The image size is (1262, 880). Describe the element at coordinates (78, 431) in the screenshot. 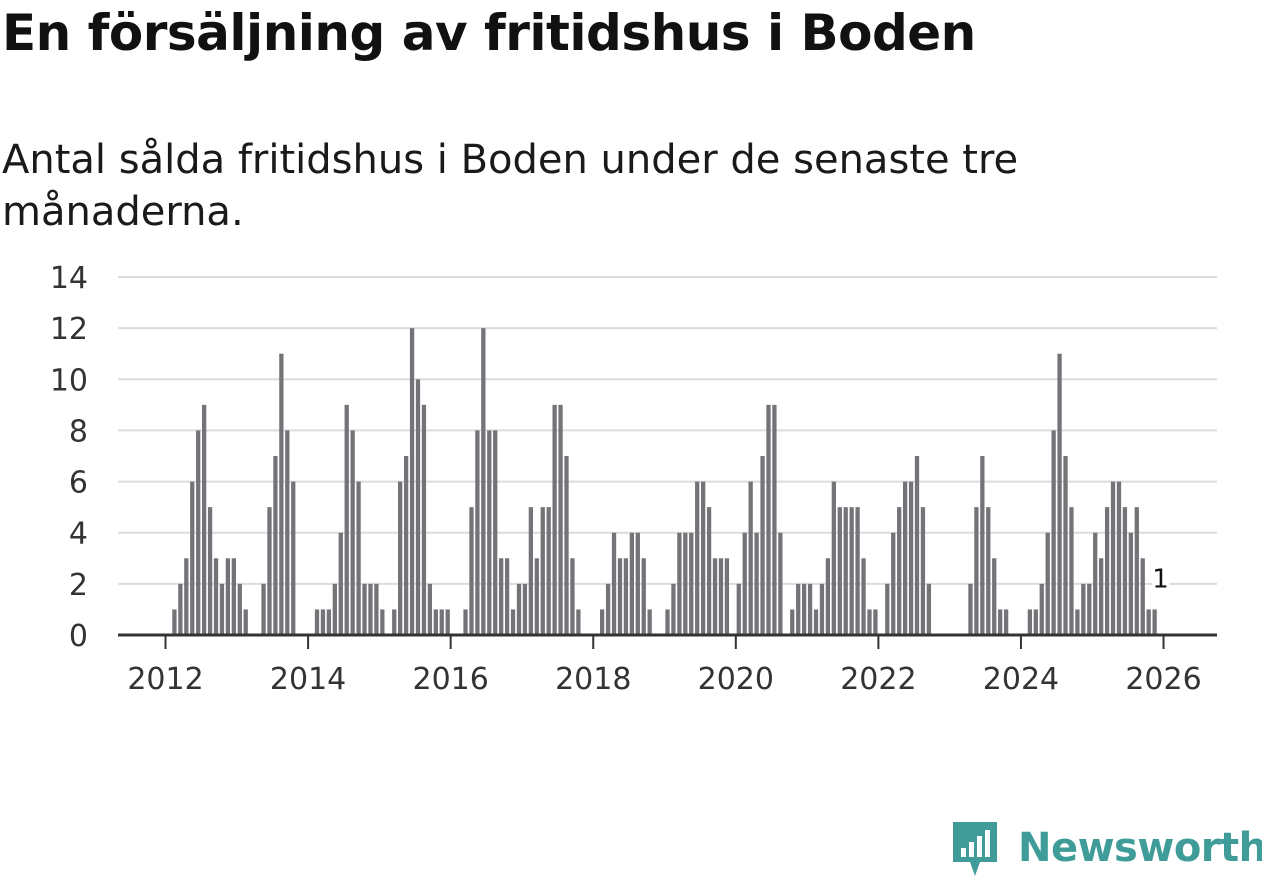

I see `y-tick-label: 8` at that location.